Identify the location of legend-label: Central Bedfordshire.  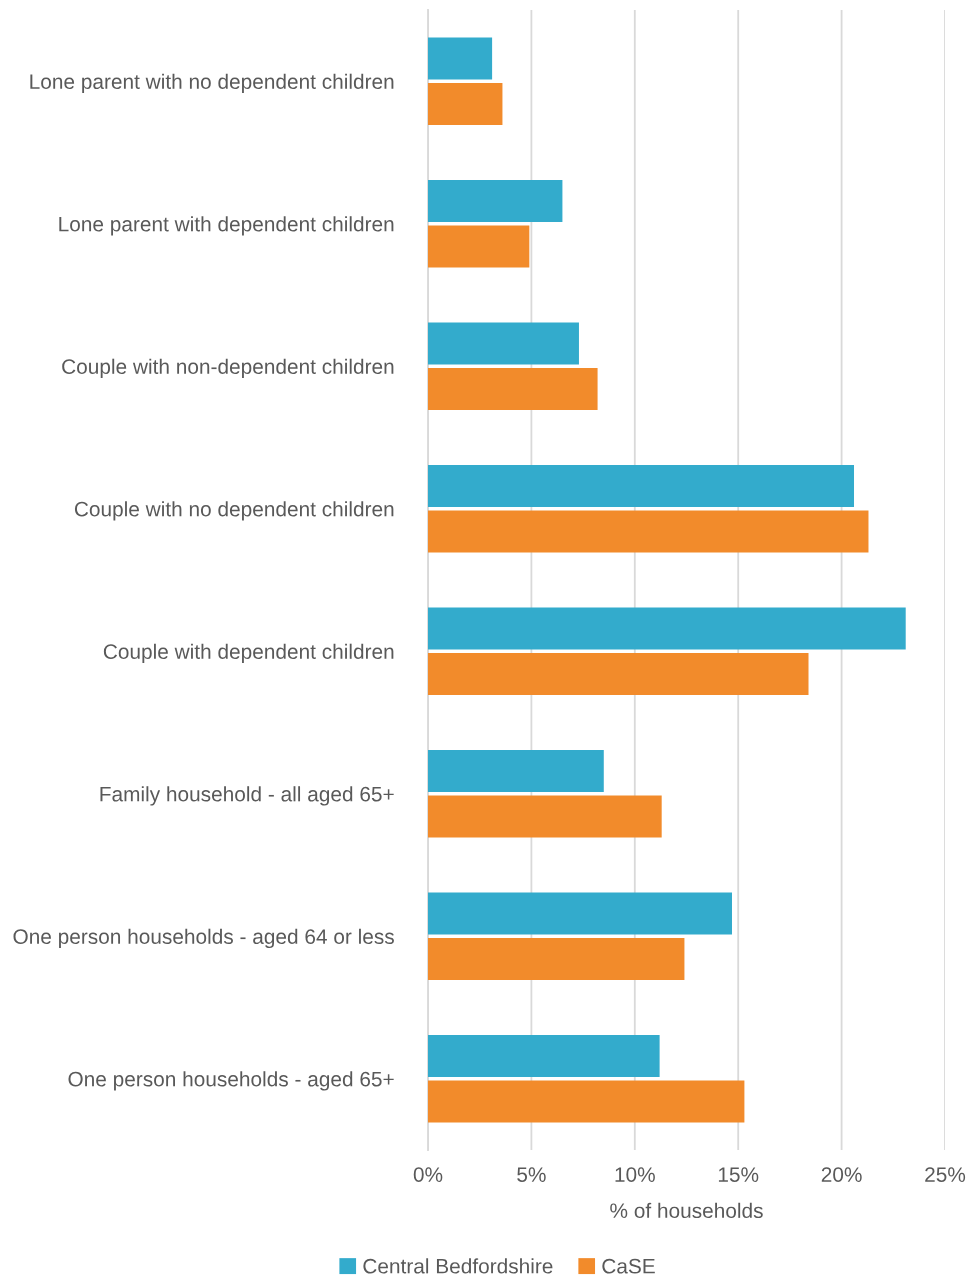
(458, 1266).